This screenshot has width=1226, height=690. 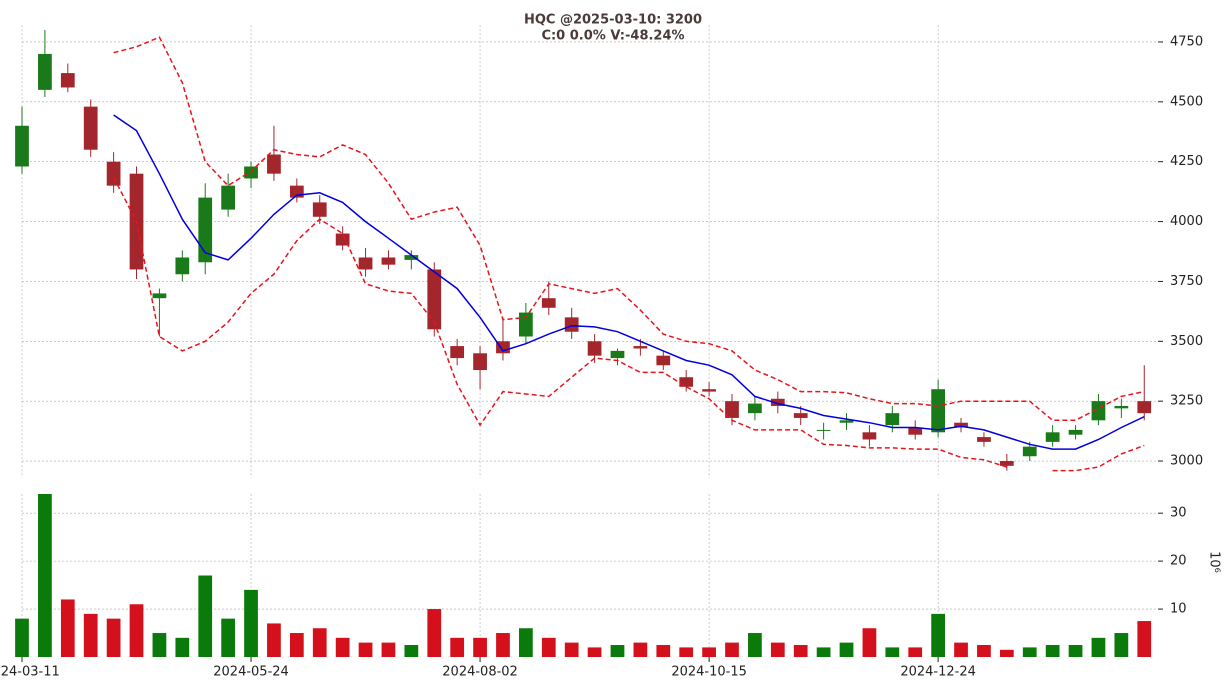 I want to click on x-tick-label: 2024-05-24, so click(x=251, y=672).